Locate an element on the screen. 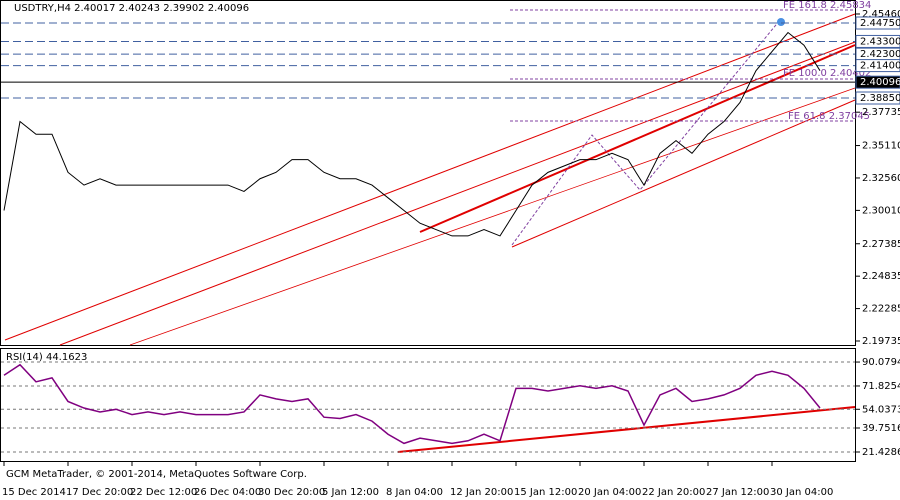  fib-levels is located at coordinates (682, 65).